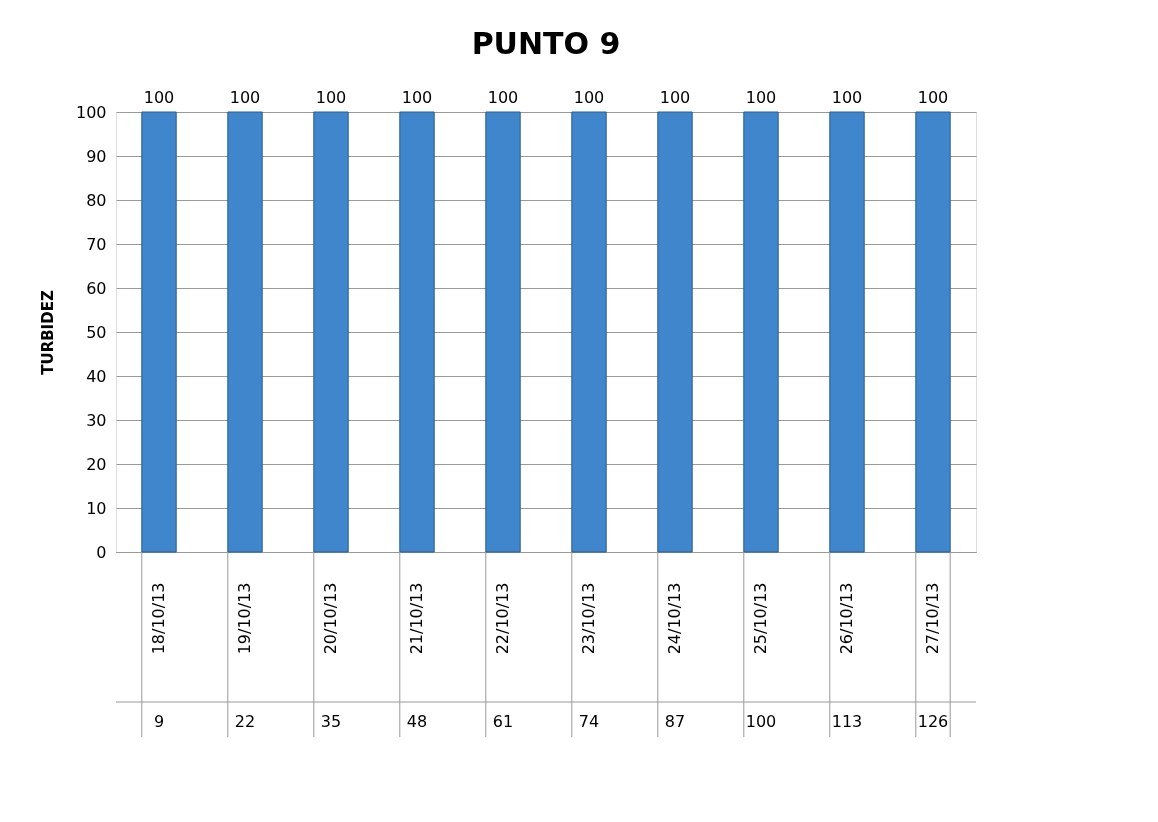 Image resolution: width=1158 pixels, height=822 pixels. I want to click on y-tick-label: 40, so click(96, 376).